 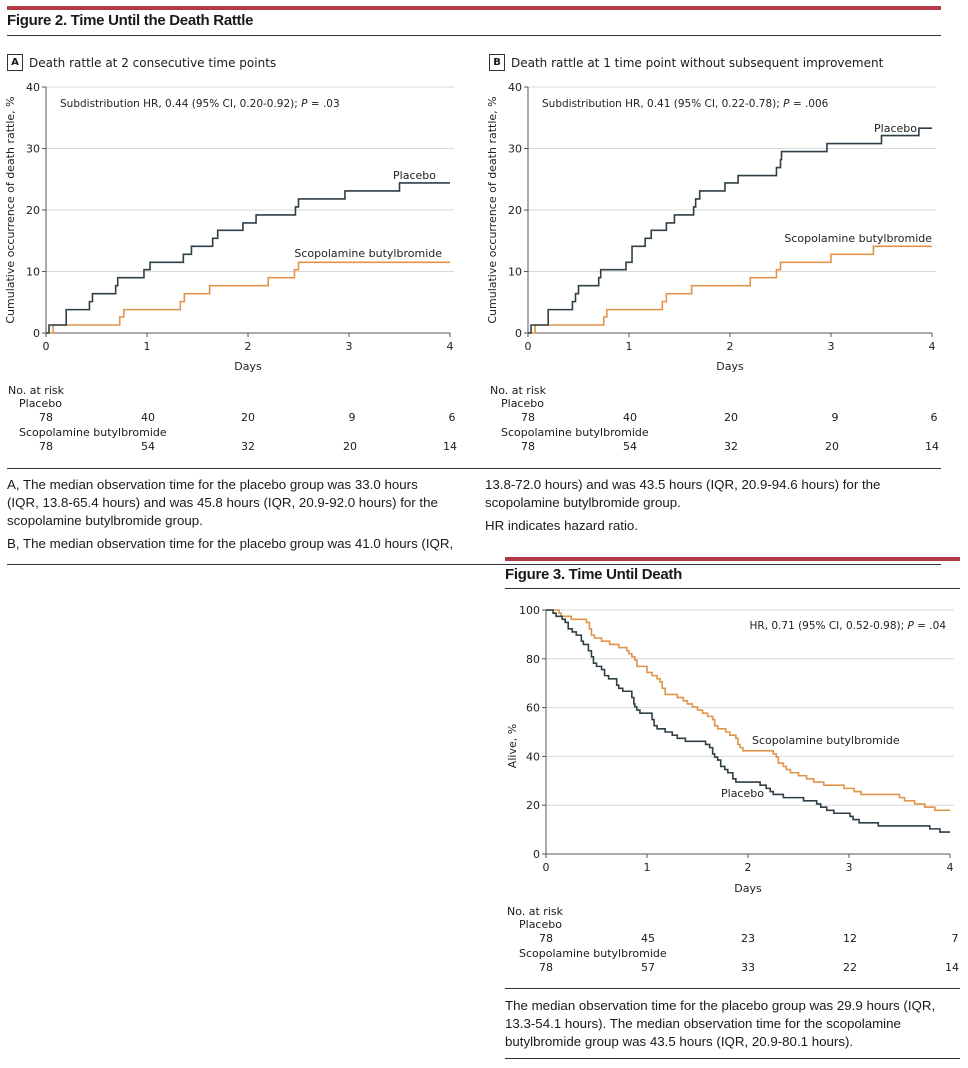 What do you see at coordinates (474, 468) in the screenshot?
I see `figure2-risk-rule` at bounding box center [474, 468].